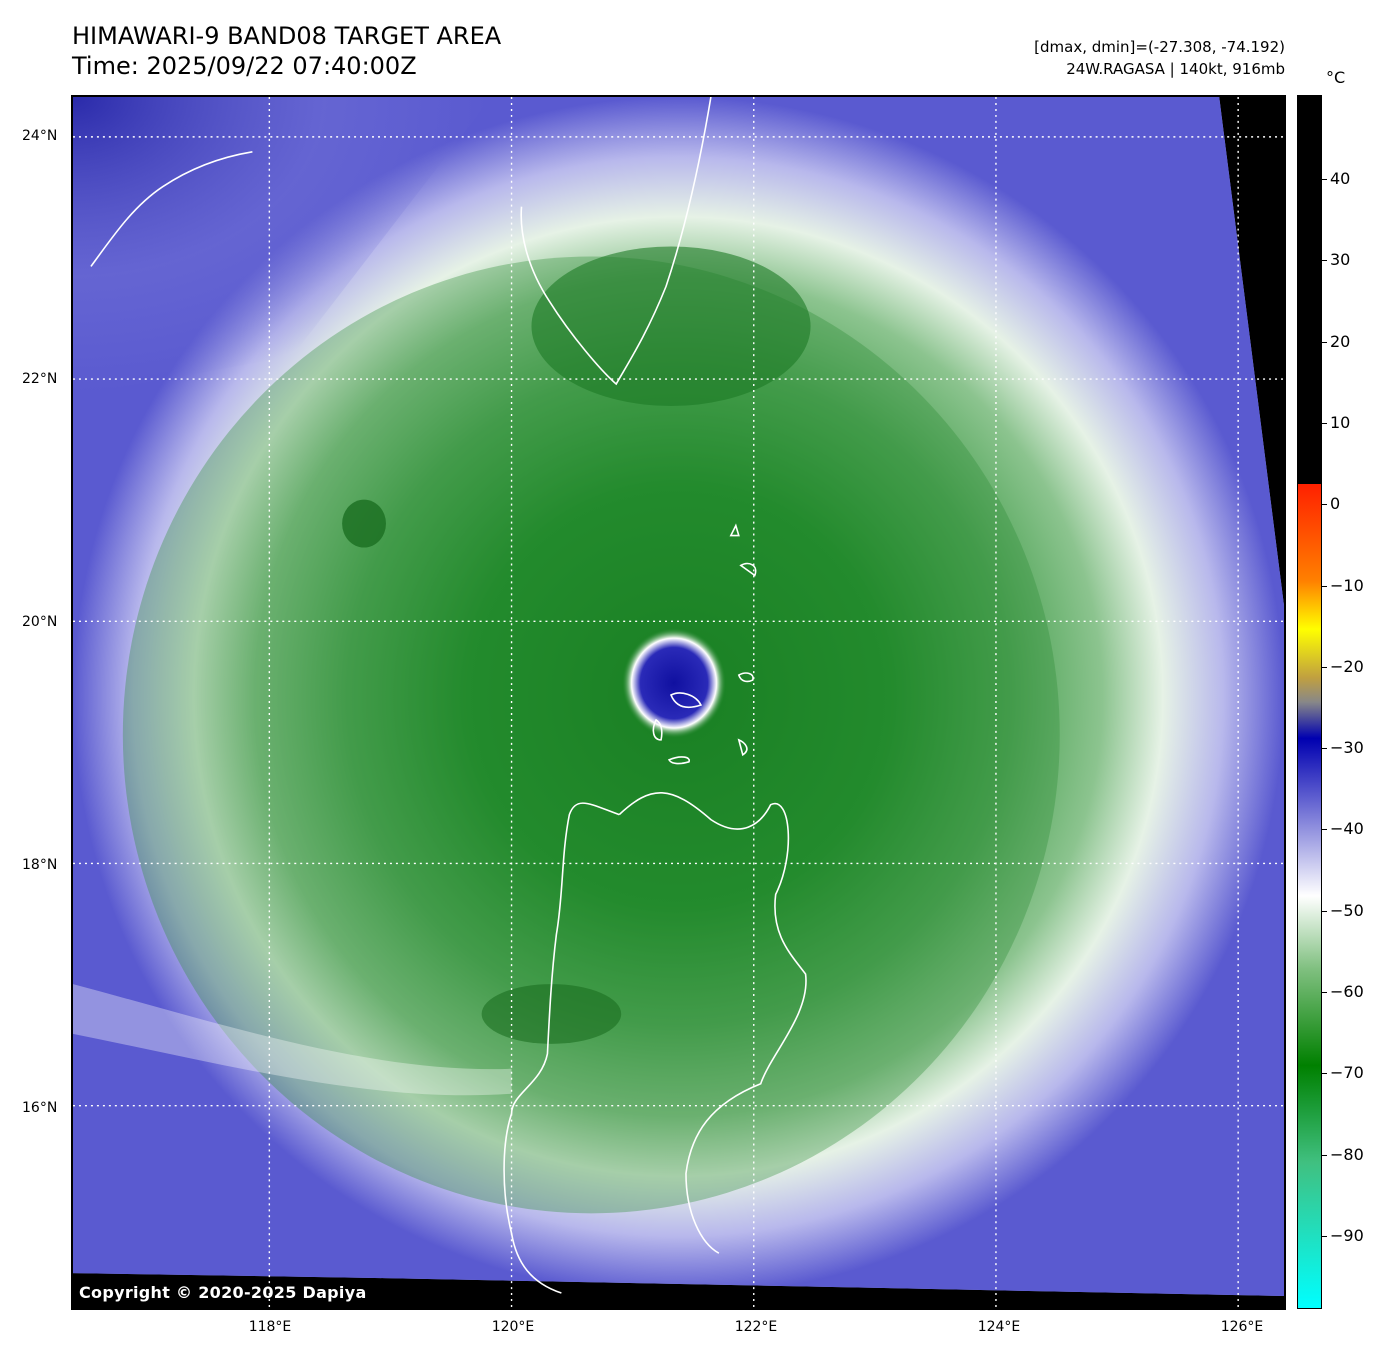  I want to click on colorbar-tick-label: 40, so click(1340, 178).